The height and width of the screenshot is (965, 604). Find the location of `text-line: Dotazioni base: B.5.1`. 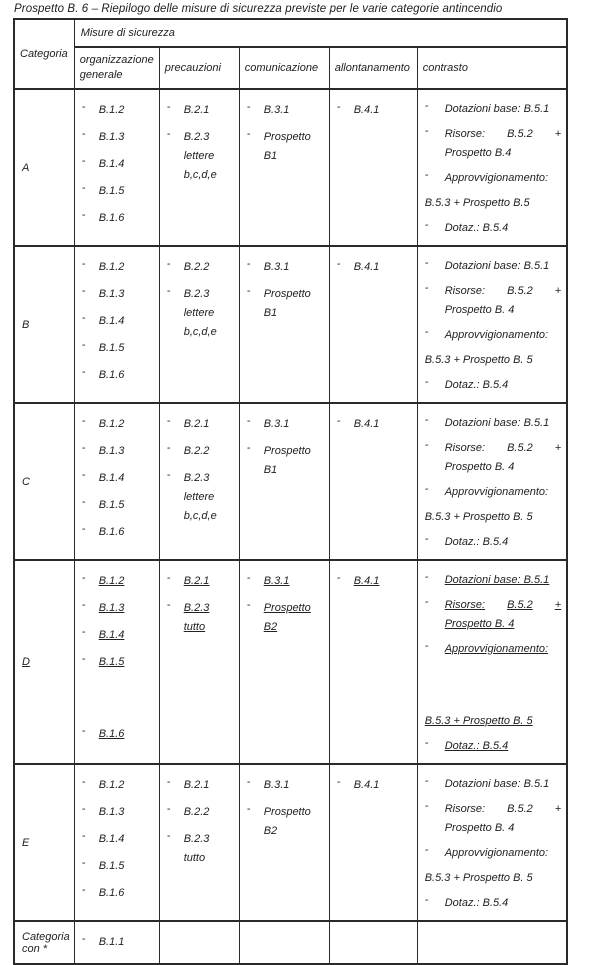

text-line: Dotazioni base: B.5.1 is located at coordinates (497, 423).